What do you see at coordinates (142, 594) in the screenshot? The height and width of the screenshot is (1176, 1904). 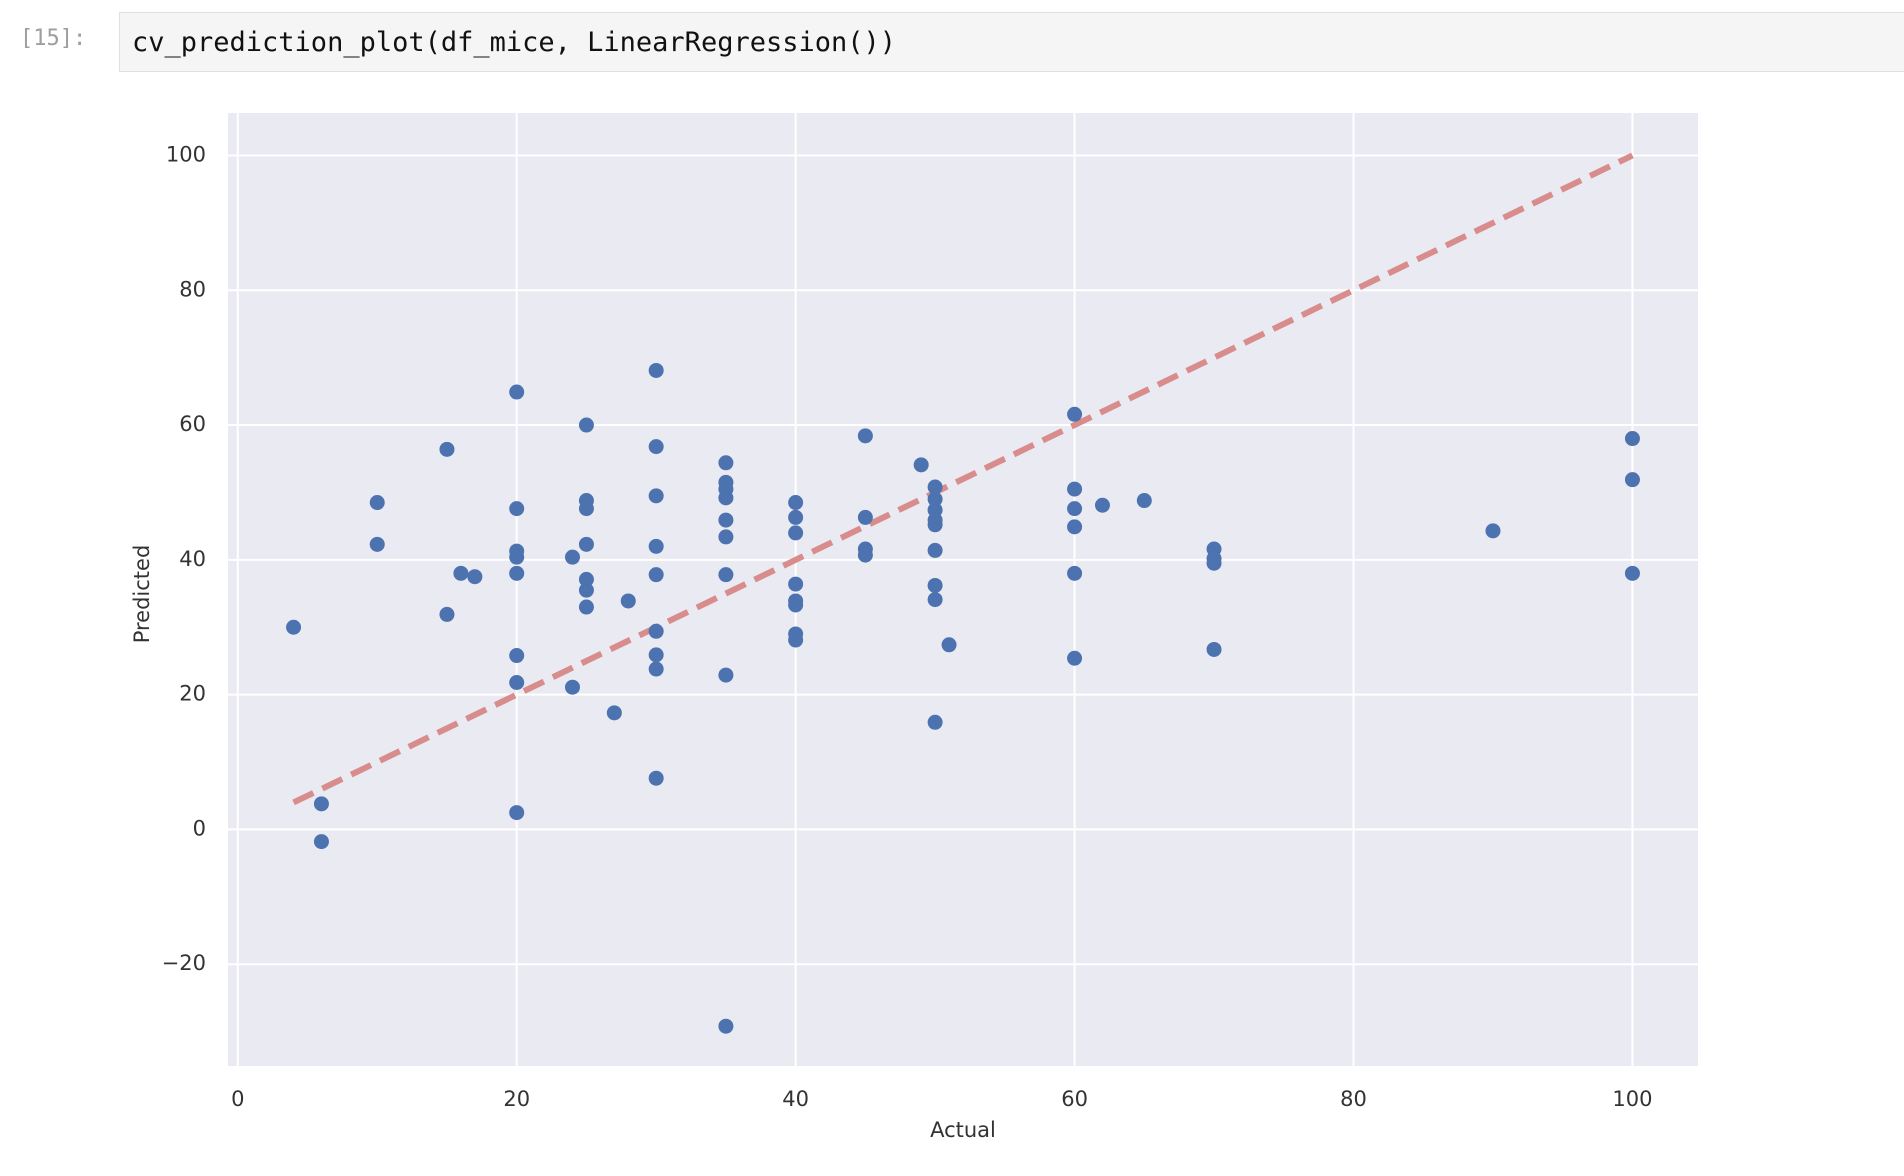 I see `y-axis-label: Predicted` at bounding box center [142, 594].